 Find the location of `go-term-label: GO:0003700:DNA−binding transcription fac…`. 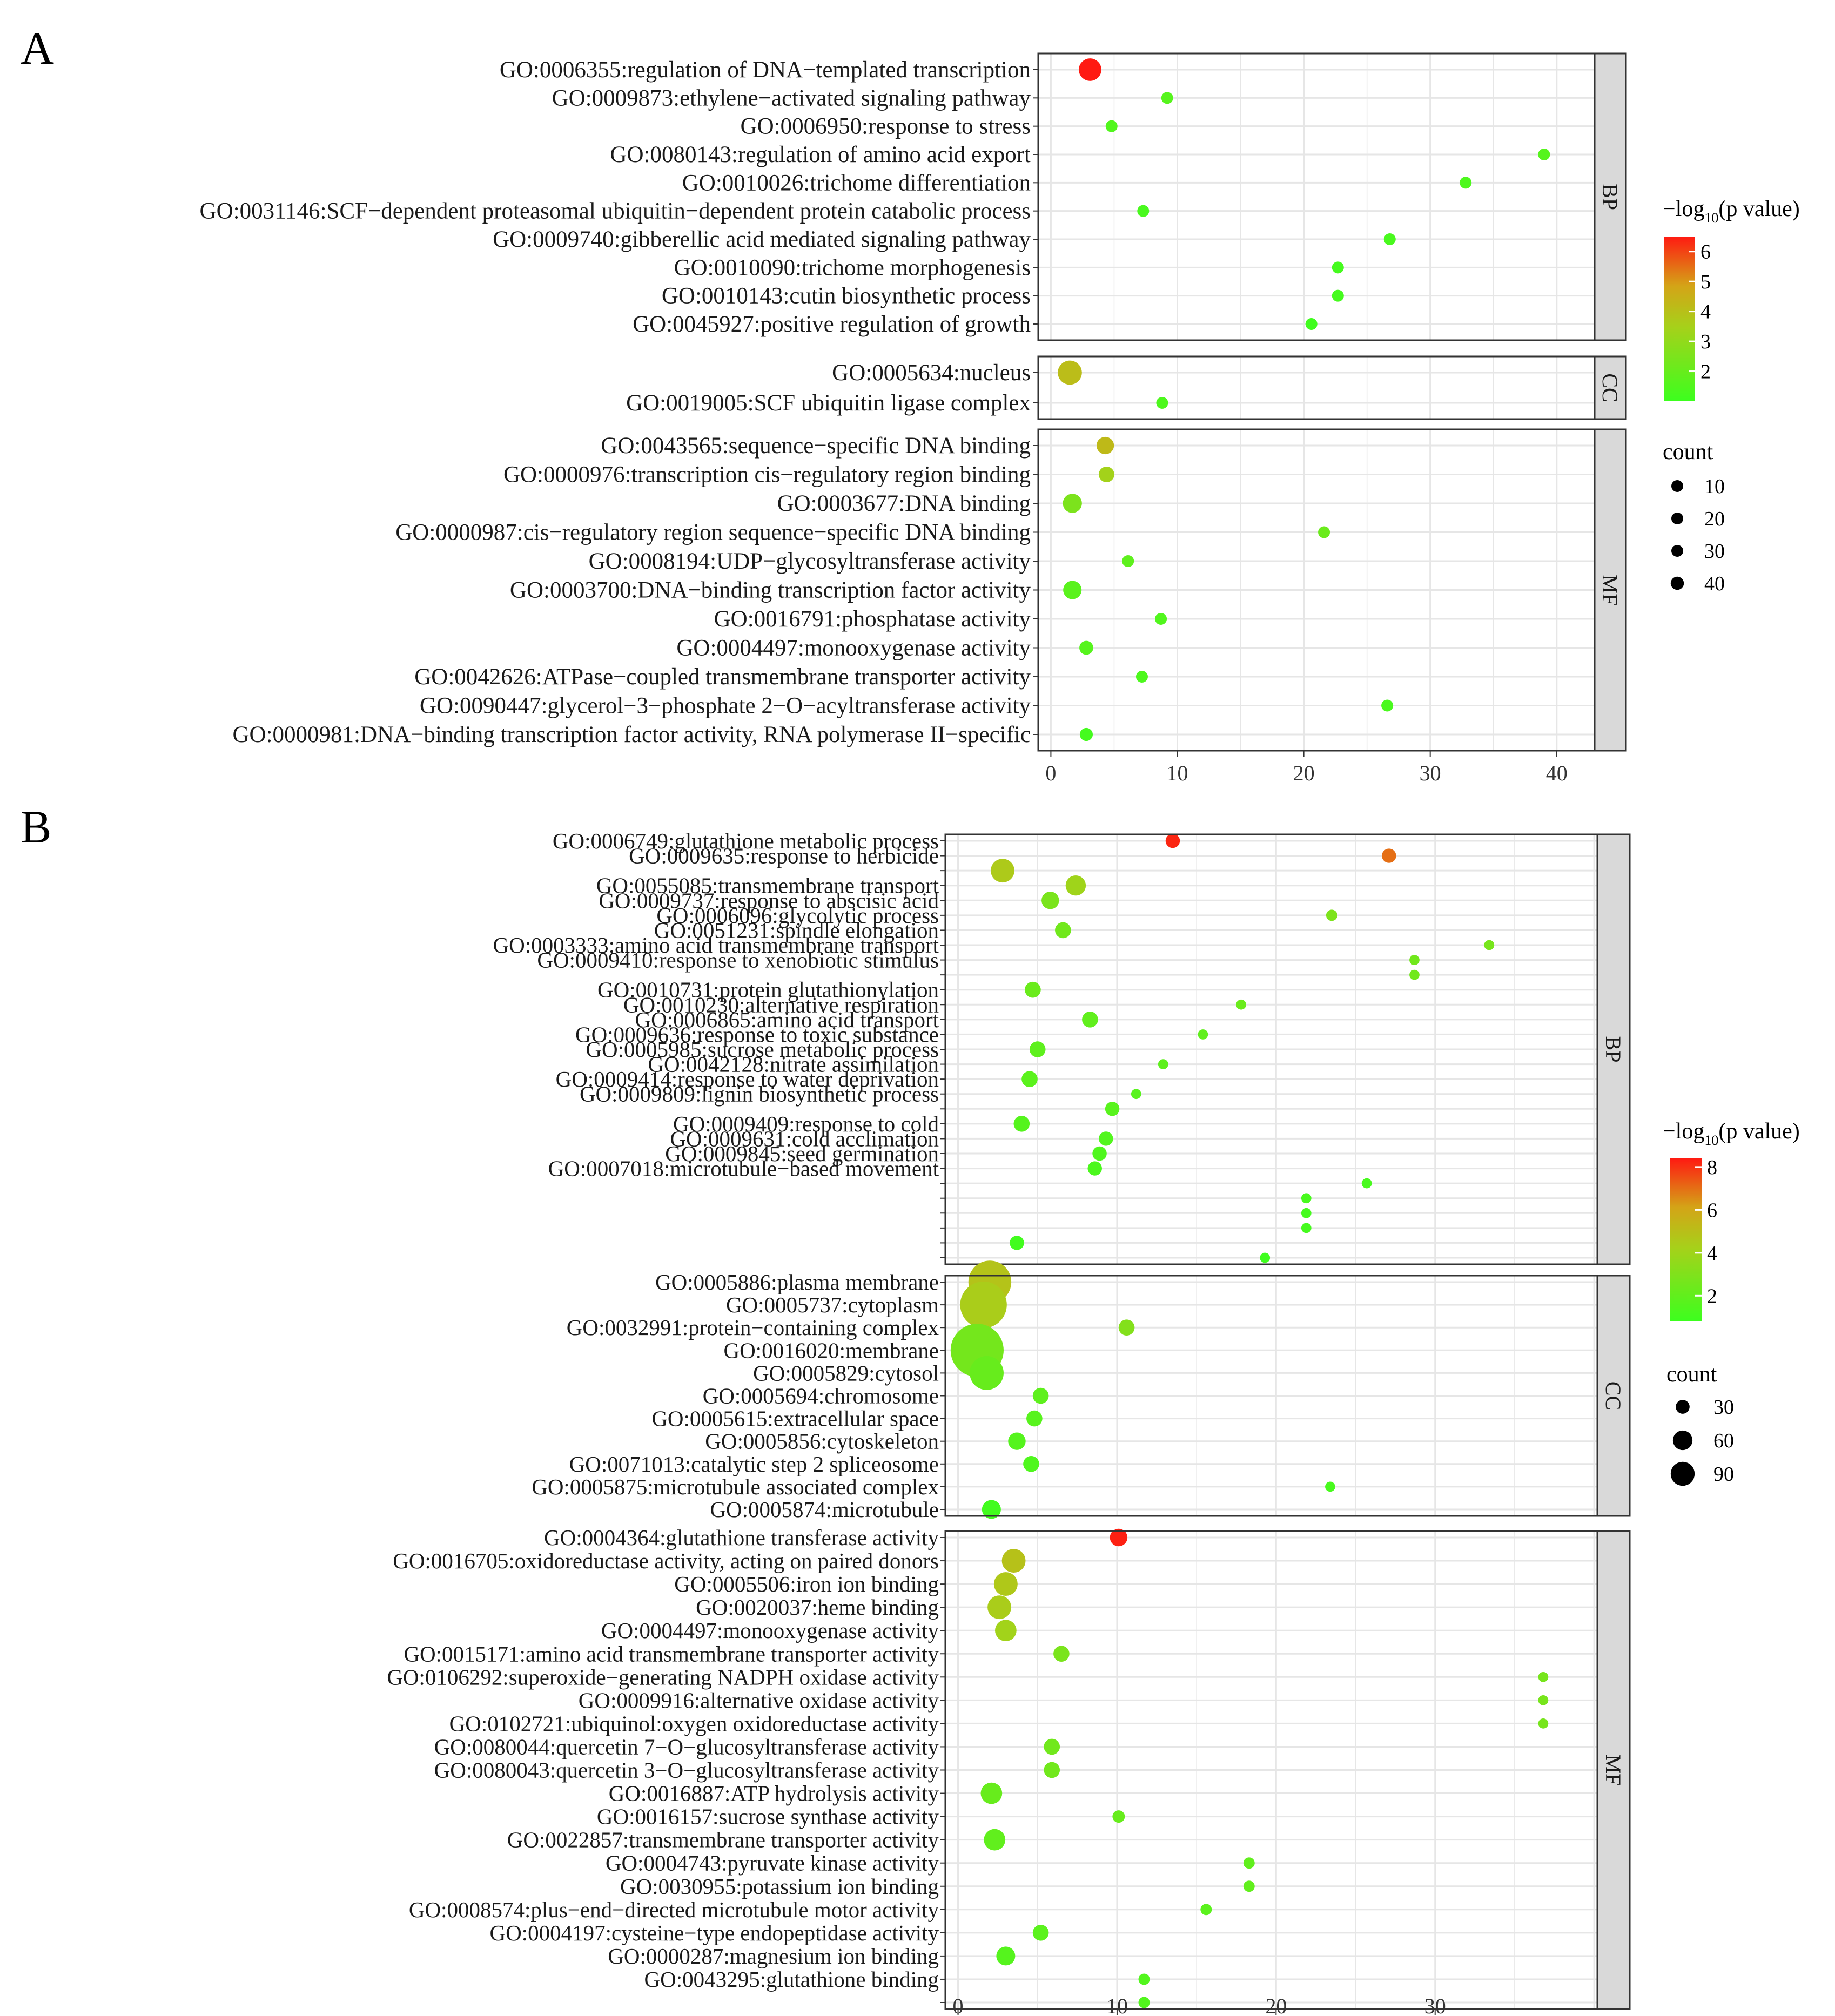

go-term-label: GO:0003700:DNA−binding transcription fac… is located at coordinates (770, 590).